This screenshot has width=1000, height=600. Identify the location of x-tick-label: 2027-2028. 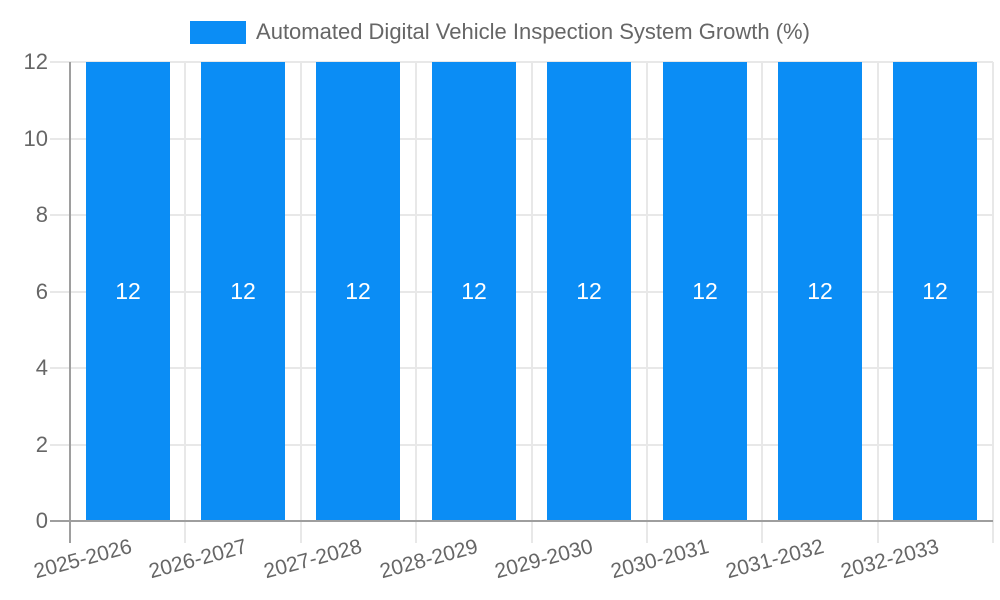
(312, 559).